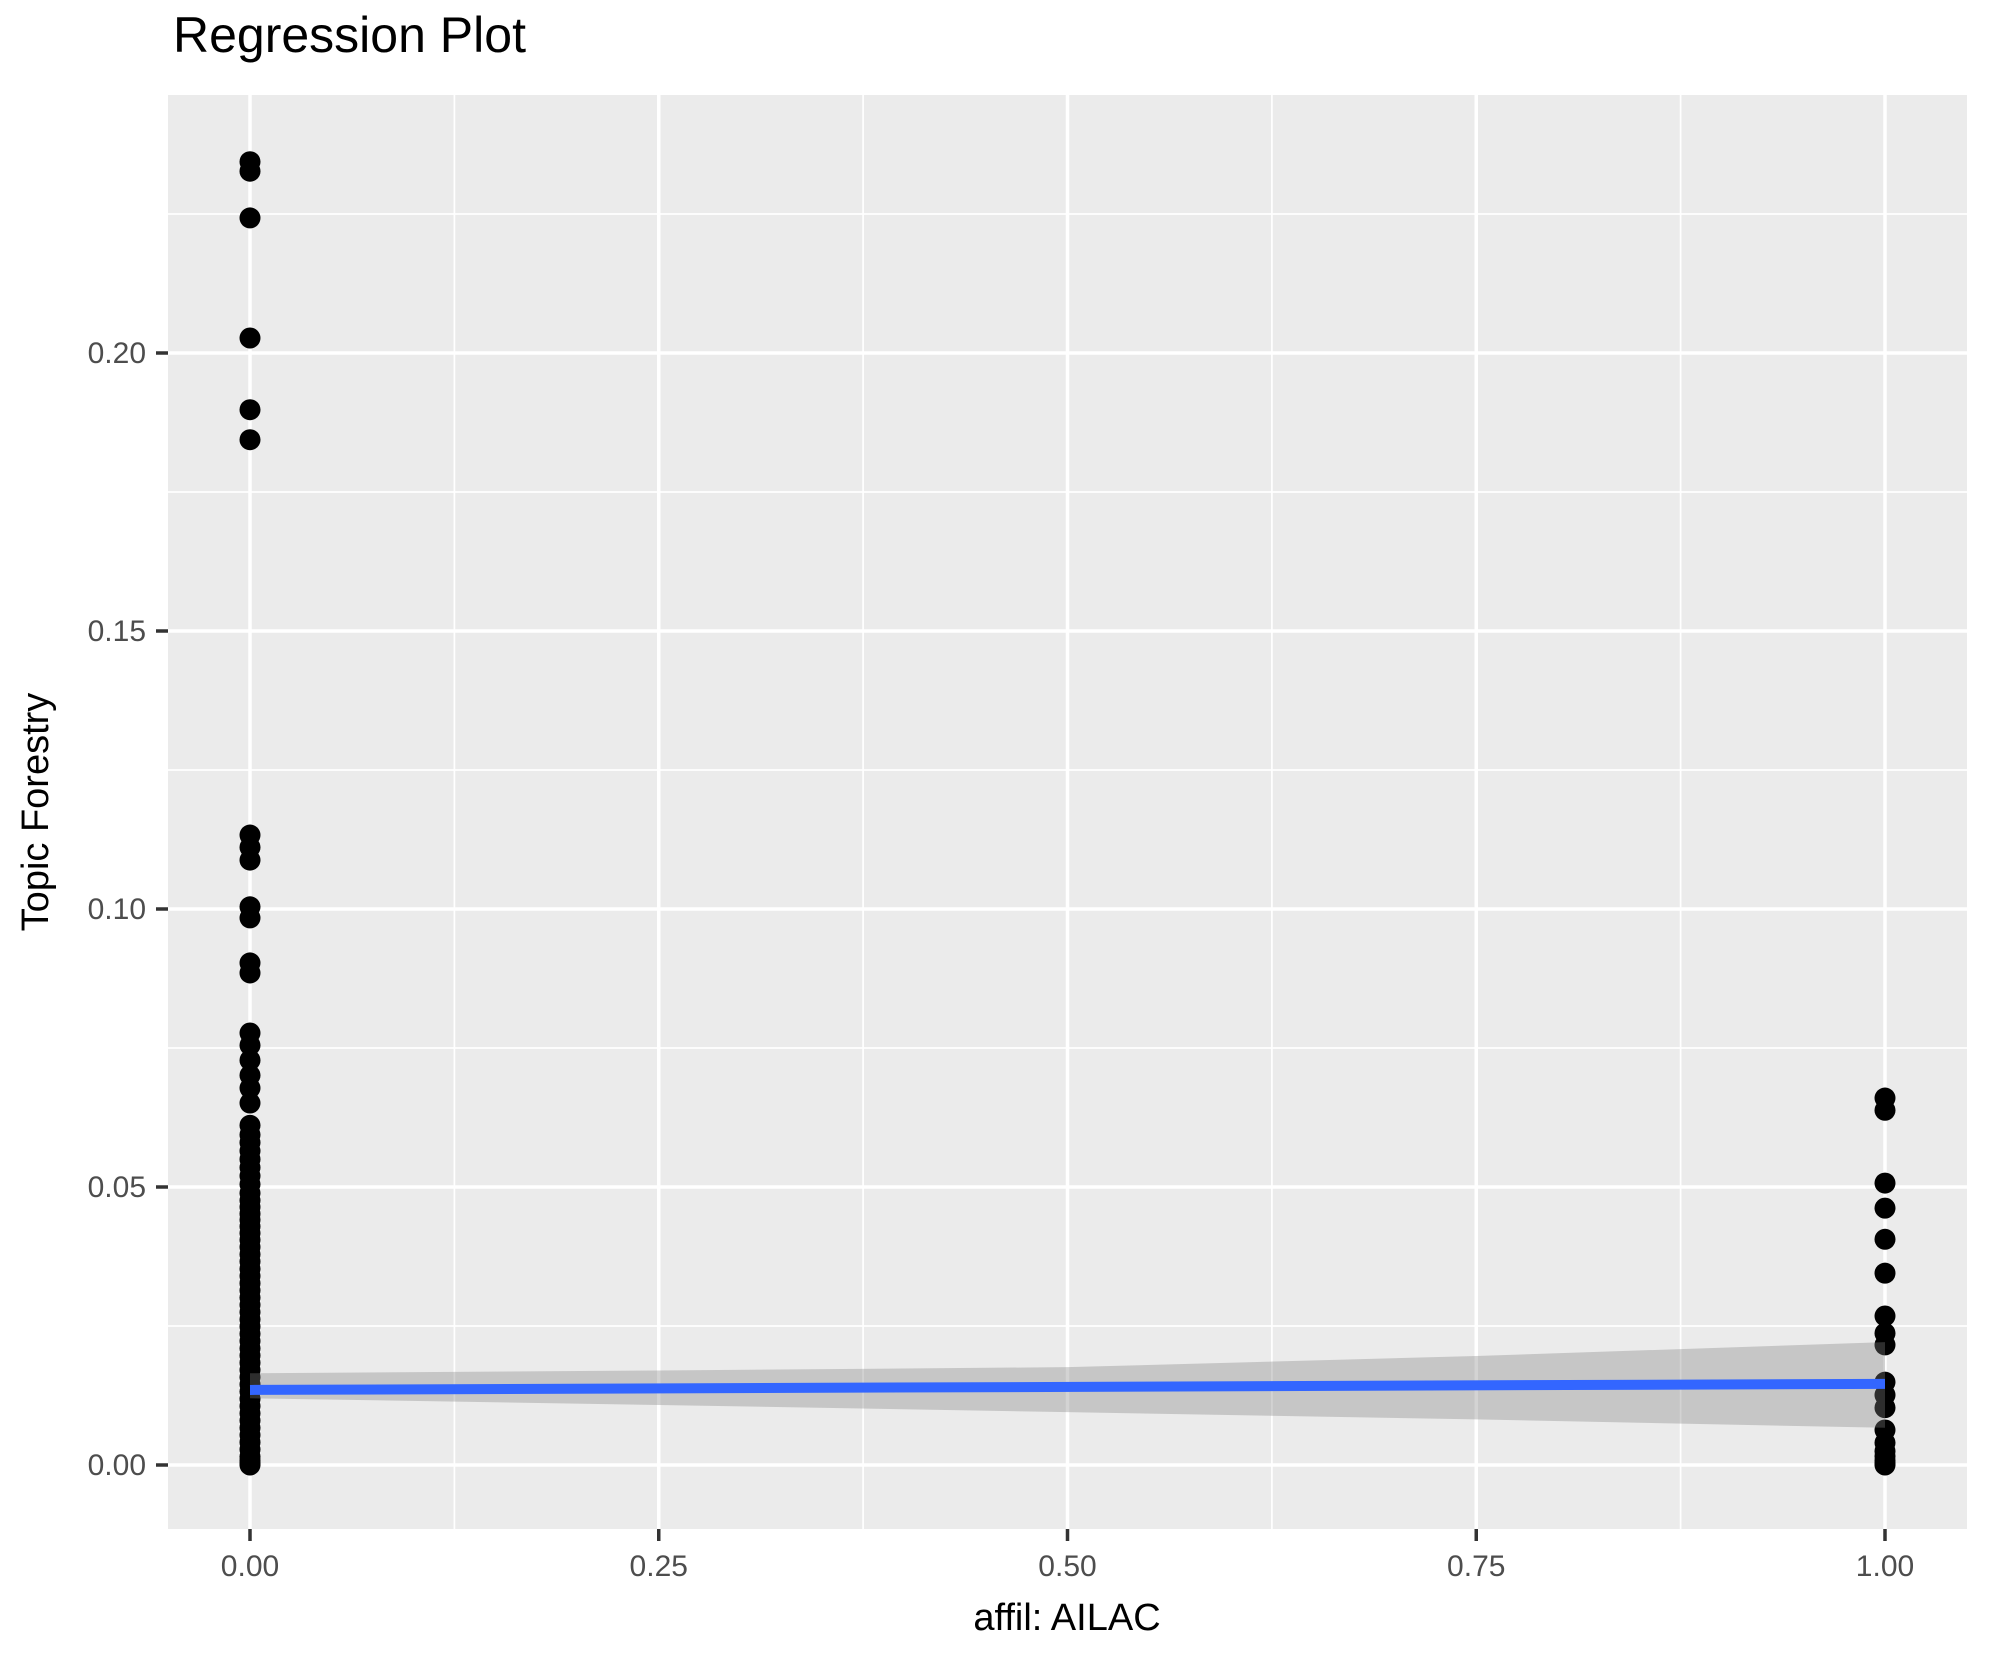  What do you see at coordinates (1476, 1566) in the screenshot?
I see `x-tick-label: 0.75` at bounding box center [1476, 1566].